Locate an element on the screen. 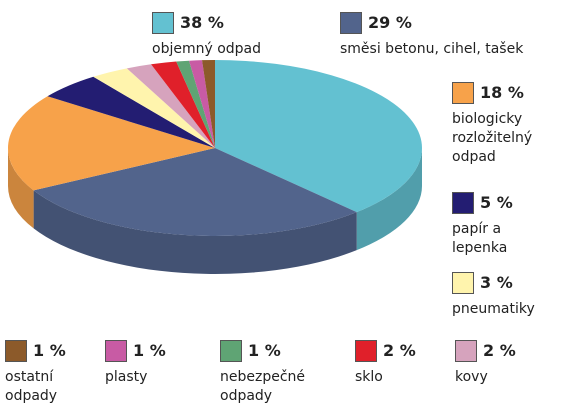  value-label: 29 % is located at coordinates (390, 22).